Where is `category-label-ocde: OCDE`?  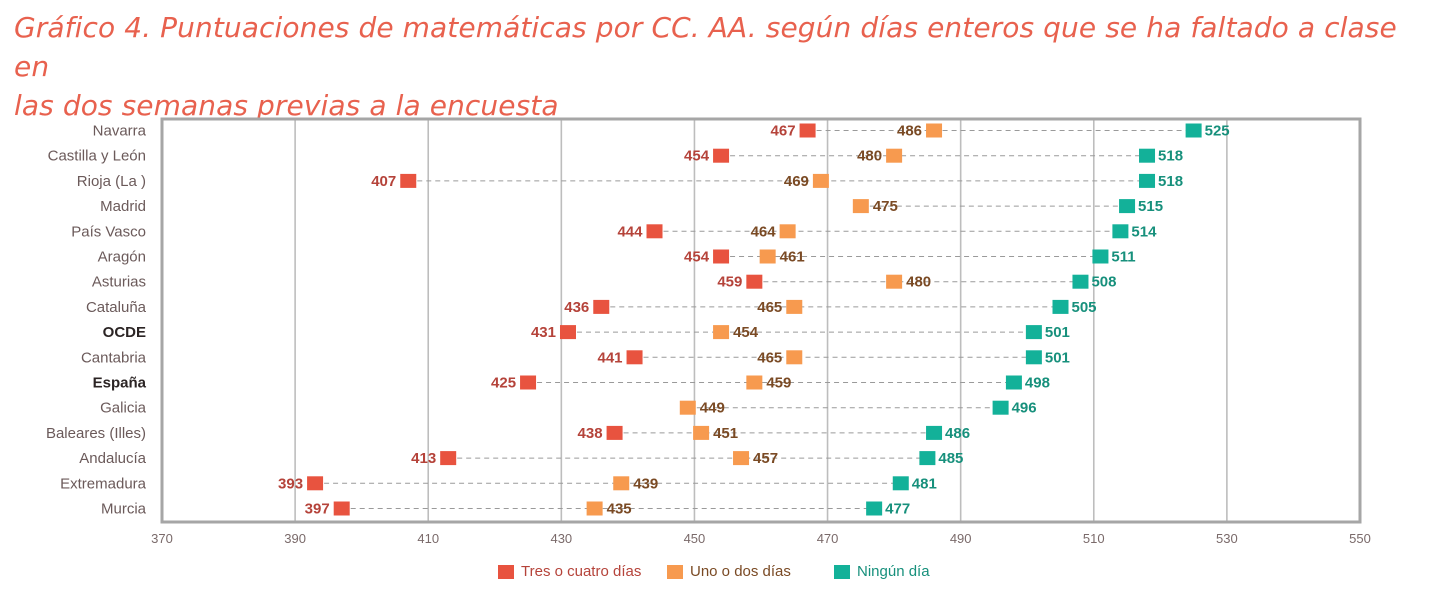 category-label-ocde: OCDE is located at coordinates (124, 332).